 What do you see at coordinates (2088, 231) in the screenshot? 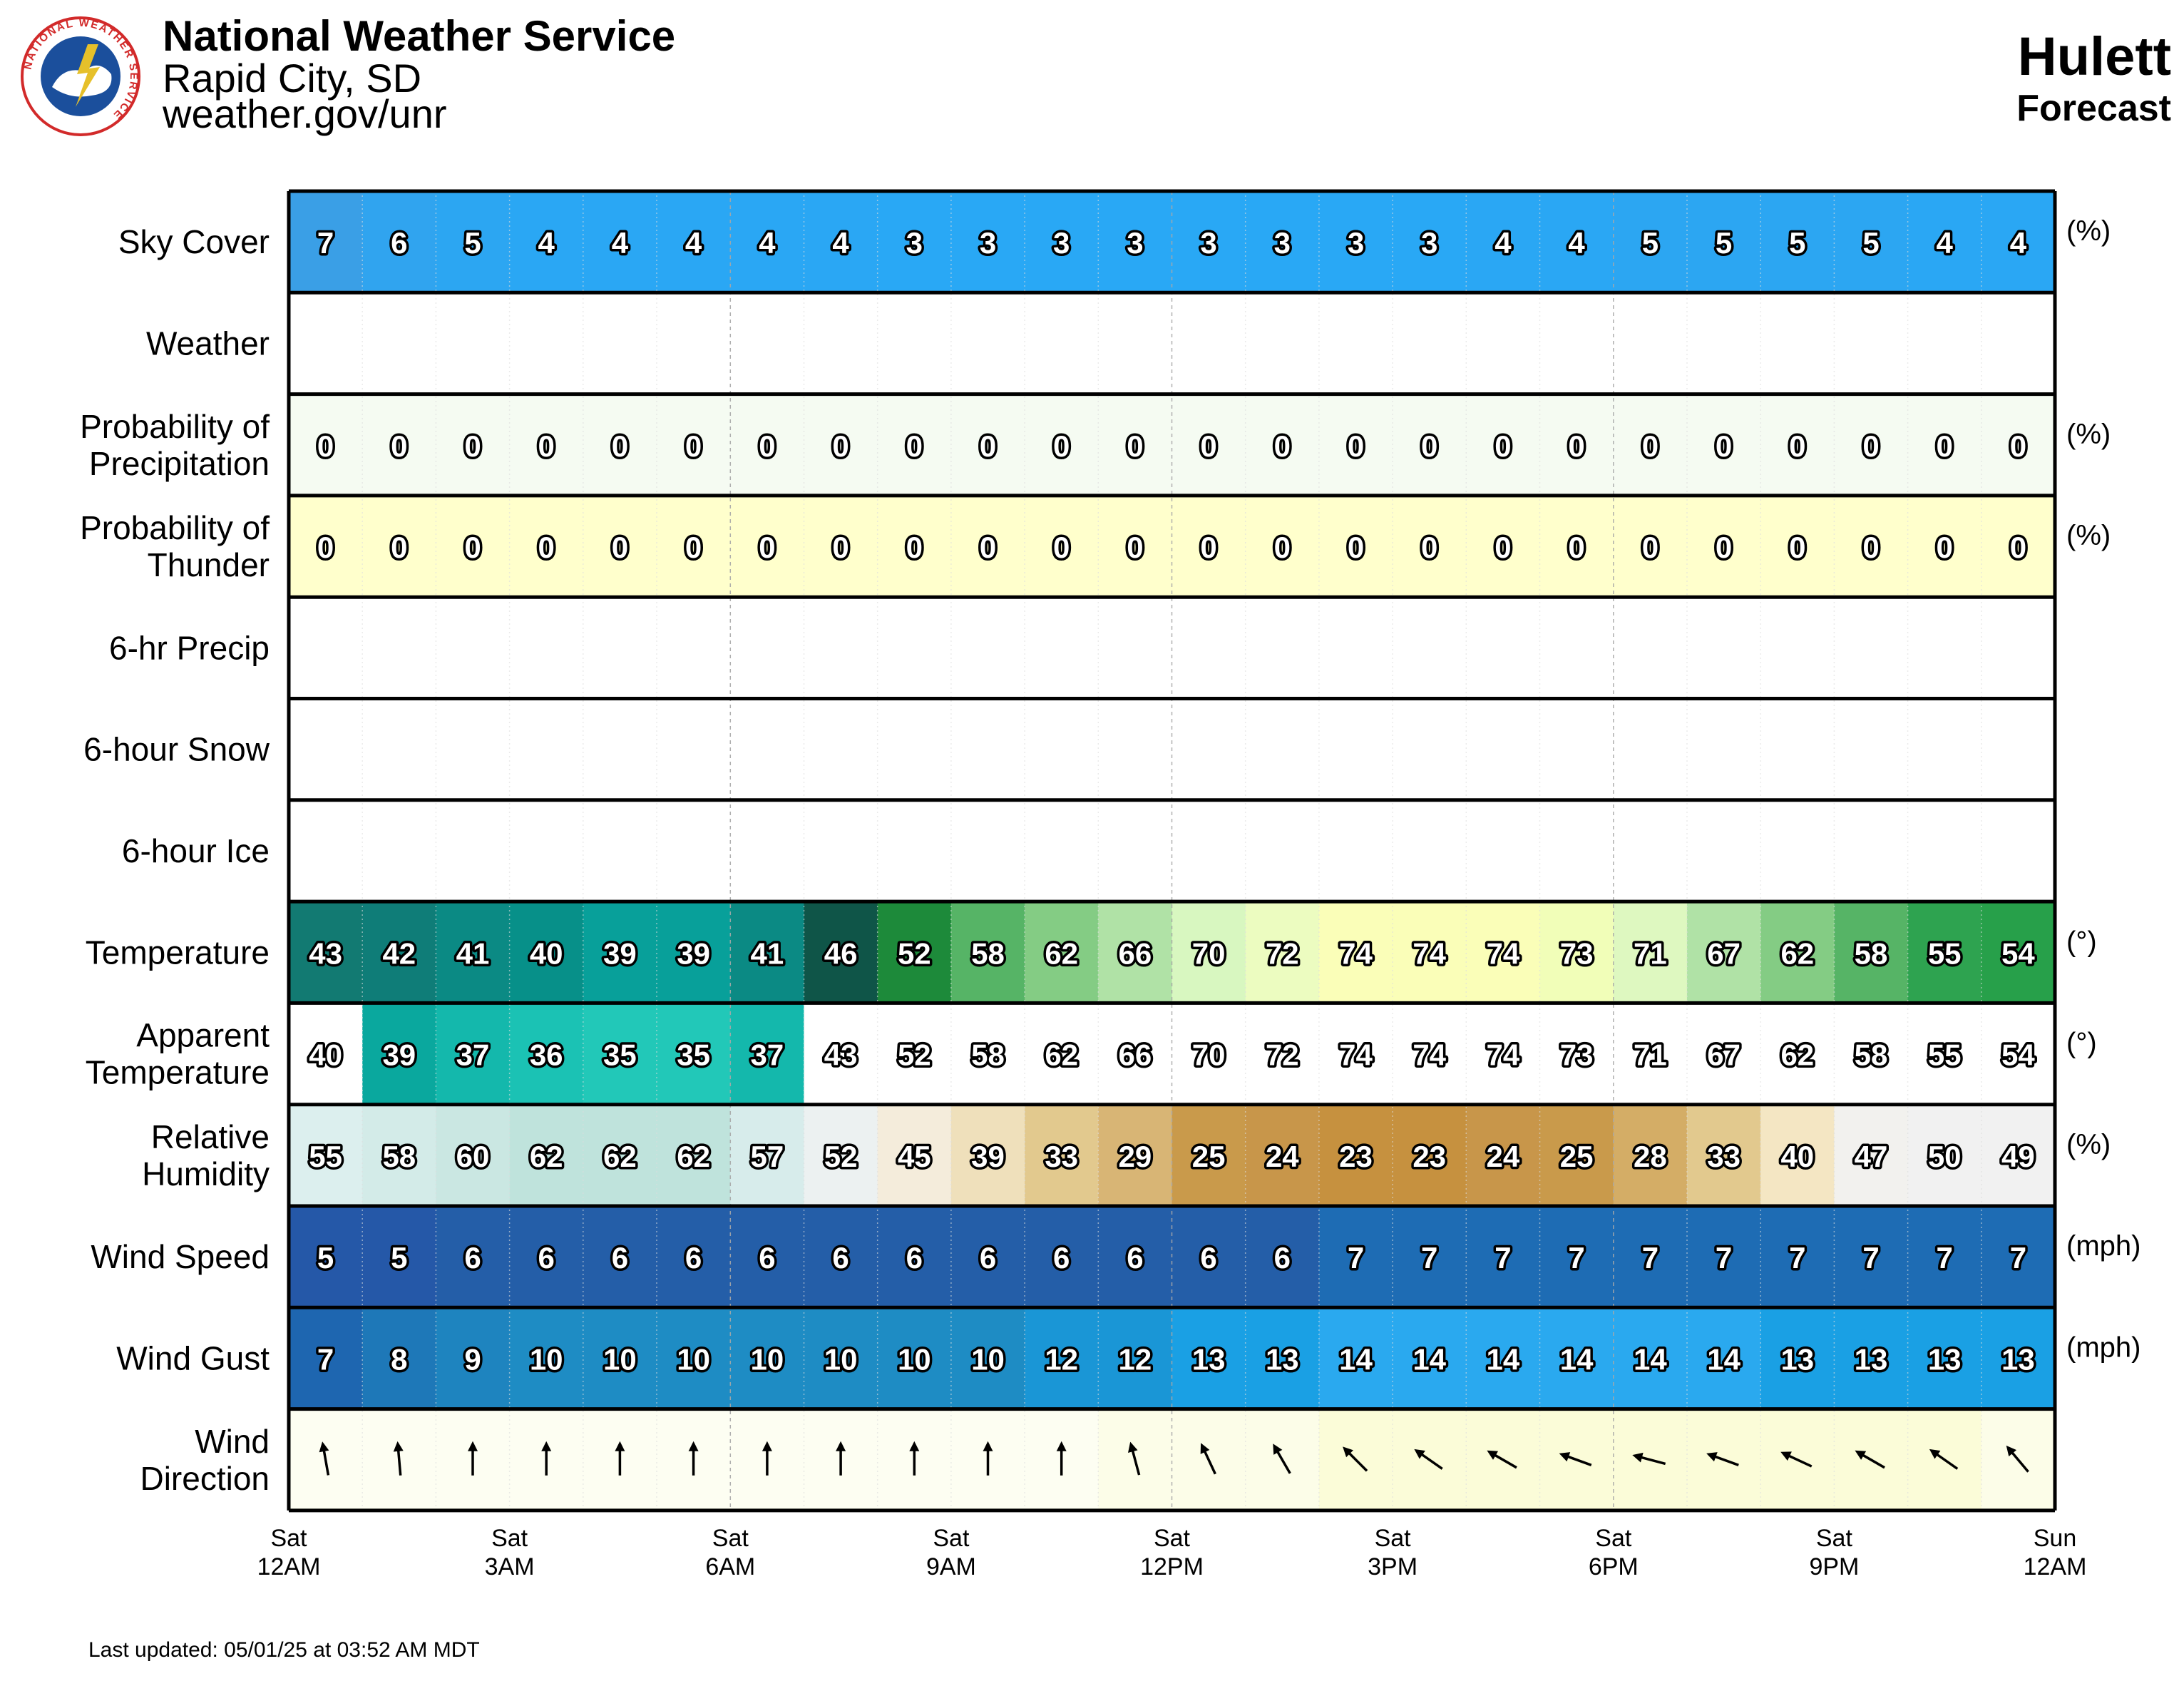
I see `sky-unit-label: (%)` at bounding box center [2088, 231].